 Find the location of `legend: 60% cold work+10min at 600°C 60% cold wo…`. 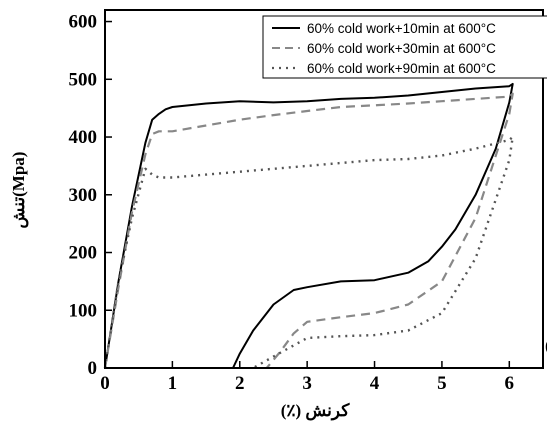

legend: 60% cold work+10min at 600°C 60% cold wo… is located at coordinates (404, 47).